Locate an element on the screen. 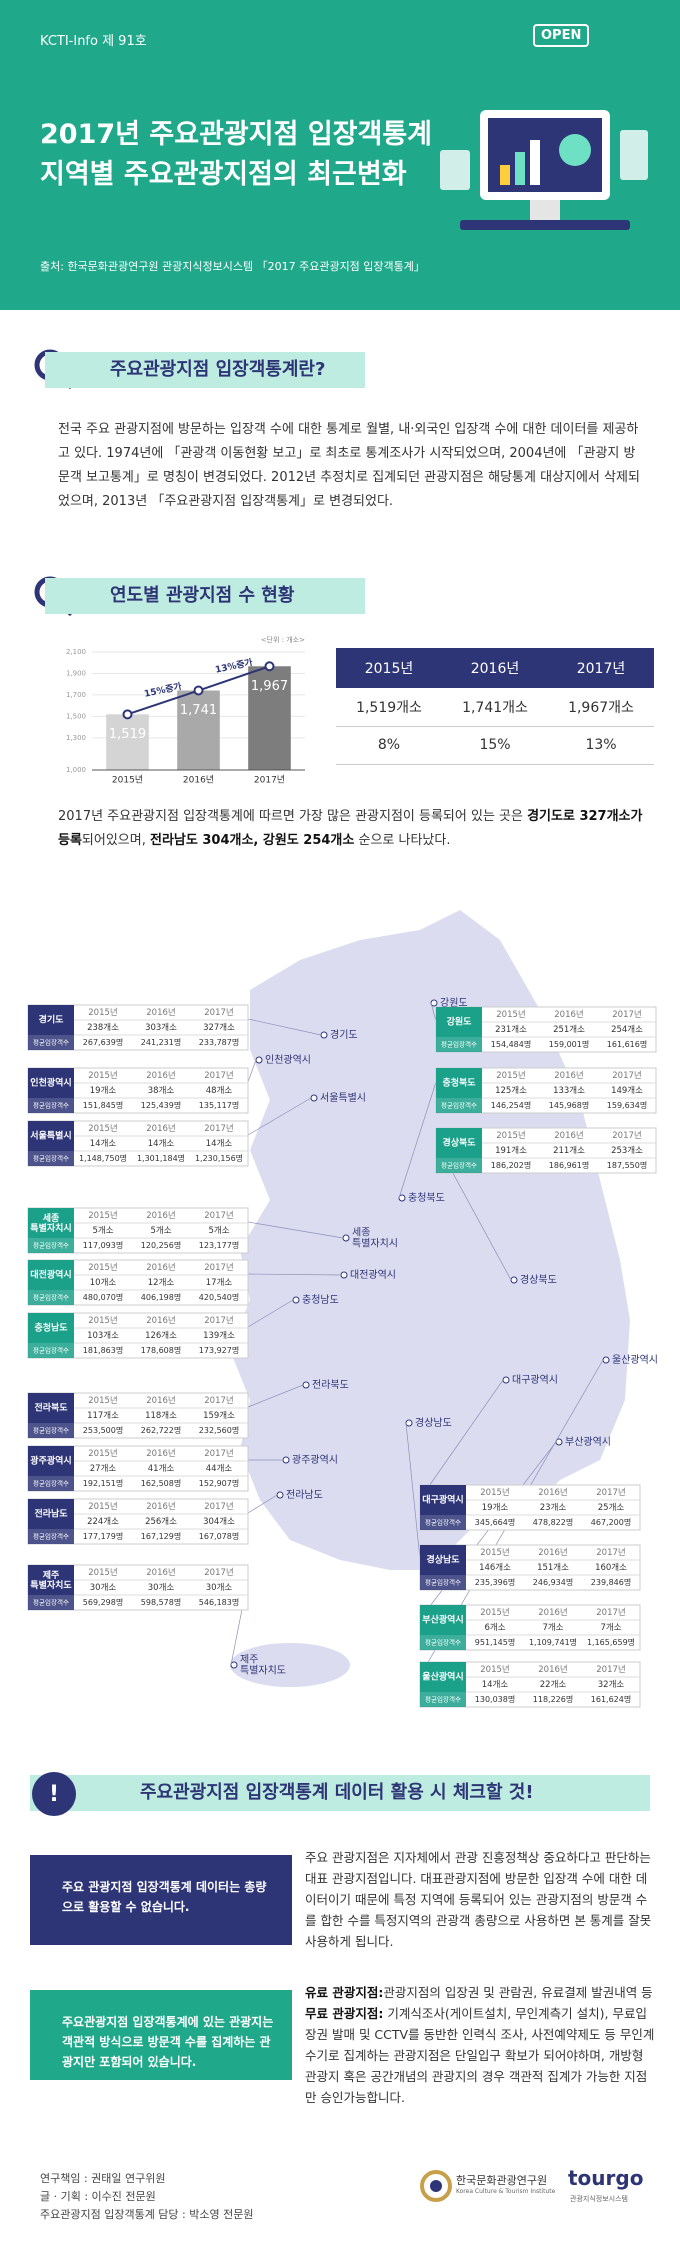  count: 151개소 is located at coordinates (553, 1567).